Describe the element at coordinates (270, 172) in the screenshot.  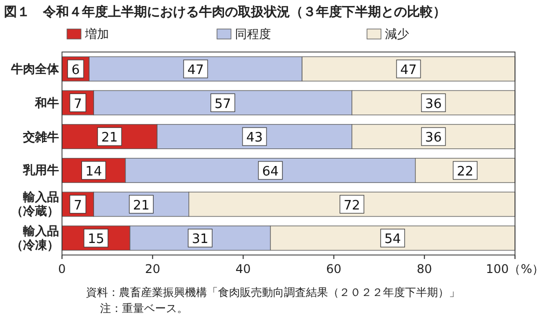
I see `data-label: 64` at that location.